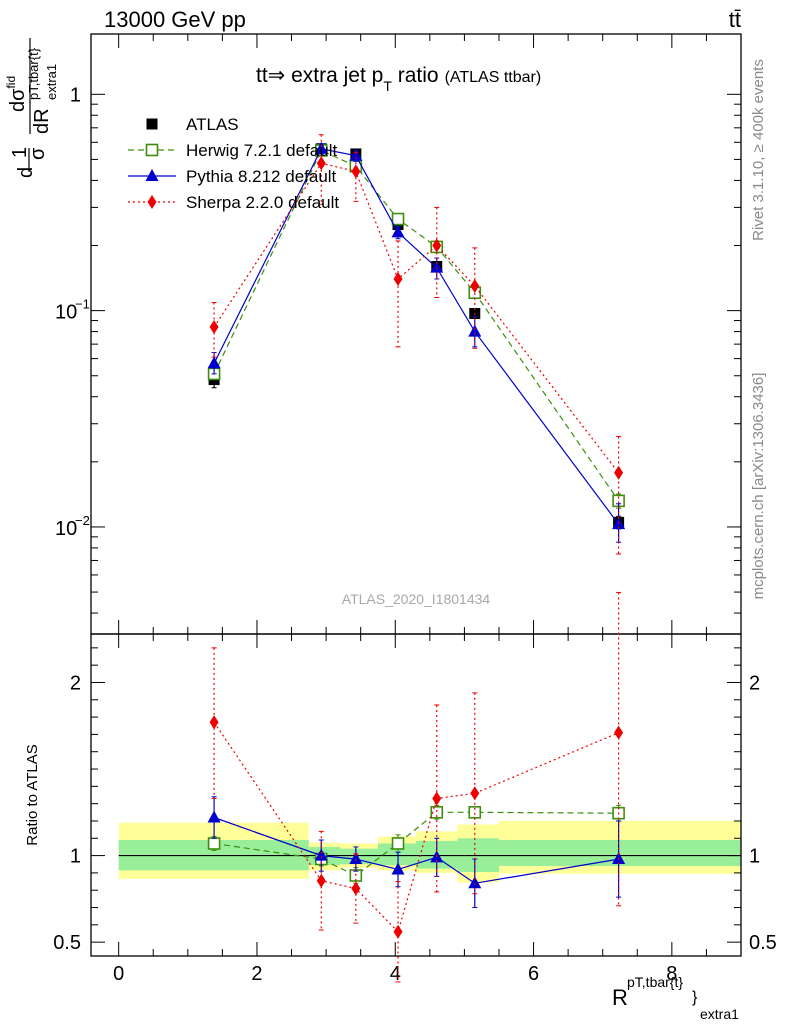 The image size is (786, 1024). I want to click on xlabel-sup: pT,tbar{t}, so click(655, 982).